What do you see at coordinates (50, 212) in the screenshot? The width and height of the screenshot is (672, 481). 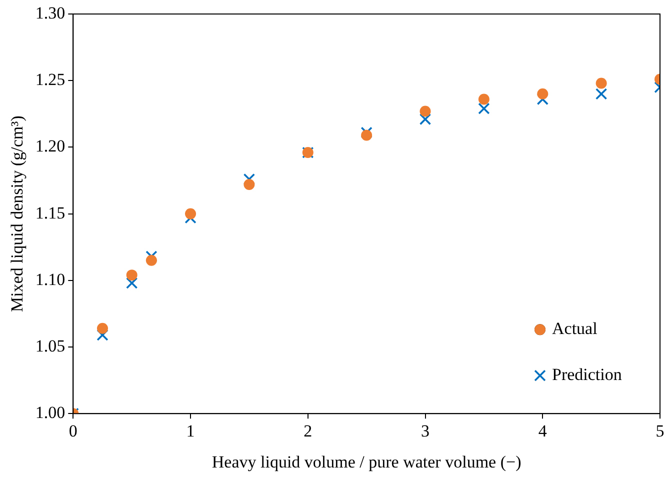 I see `y-tick-label: 1.15` at bounding box center [50, 212].